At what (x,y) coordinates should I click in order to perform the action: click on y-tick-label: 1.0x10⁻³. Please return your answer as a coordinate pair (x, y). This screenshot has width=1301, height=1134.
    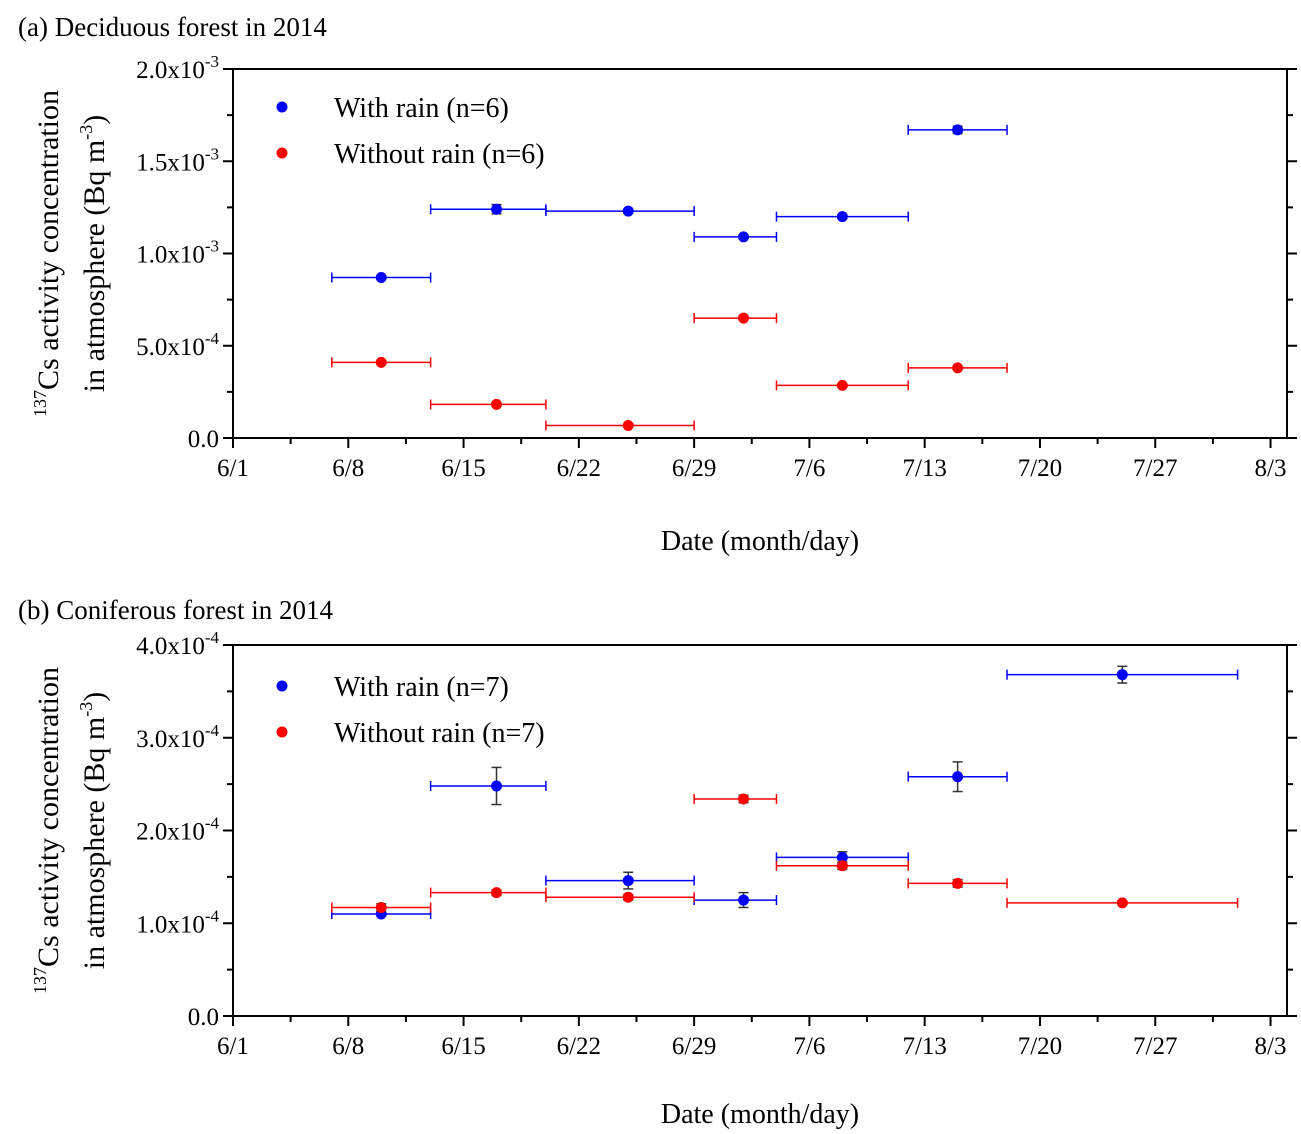
    Looking at the image, I should click on (177, 253).